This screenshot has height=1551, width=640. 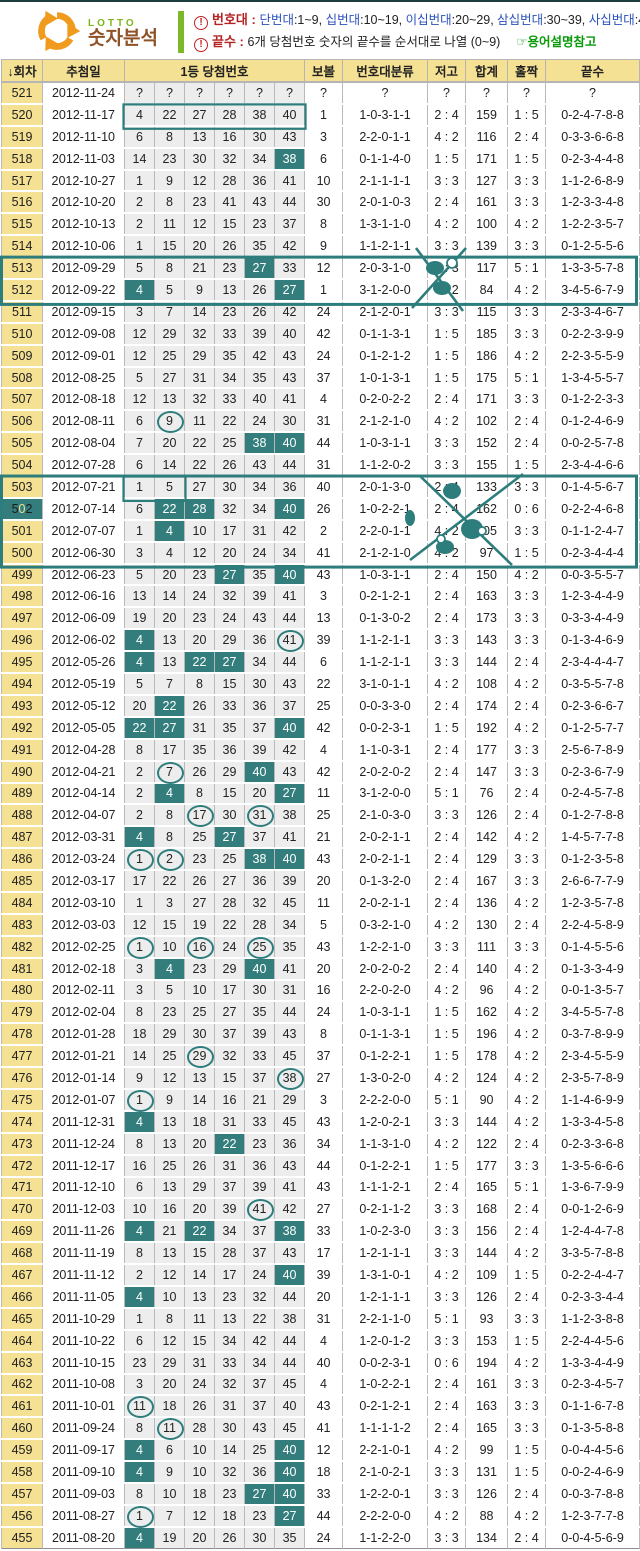 What do you see at coordinates (324, 837) in the screenshot?
I see `bonus-cell: 21` at bounding box center [324, 837].